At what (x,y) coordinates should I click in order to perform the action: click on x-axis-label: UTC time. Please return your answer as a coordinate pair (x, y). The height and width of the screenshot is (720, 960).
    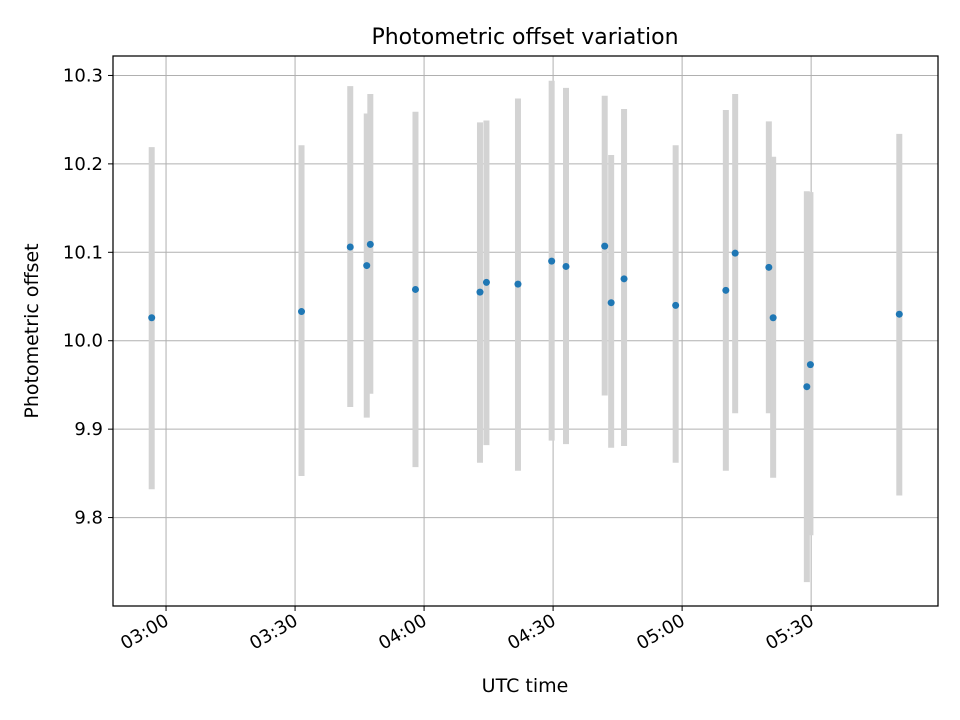
    Looking at the image, I should click on (525, 686).